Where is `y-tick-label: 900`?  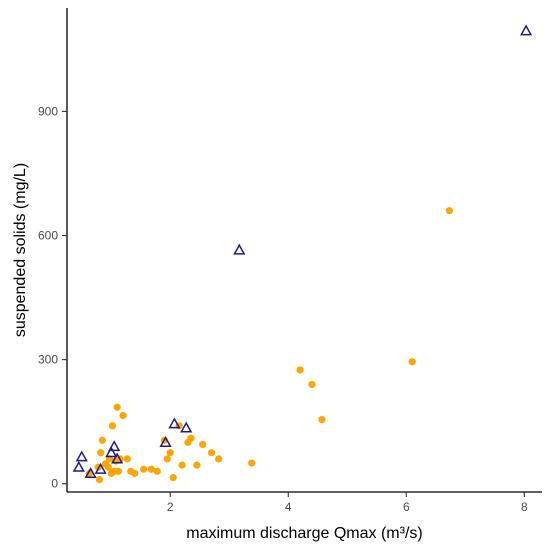 y-tick-label: 900 is located at coordinates (48, 111).